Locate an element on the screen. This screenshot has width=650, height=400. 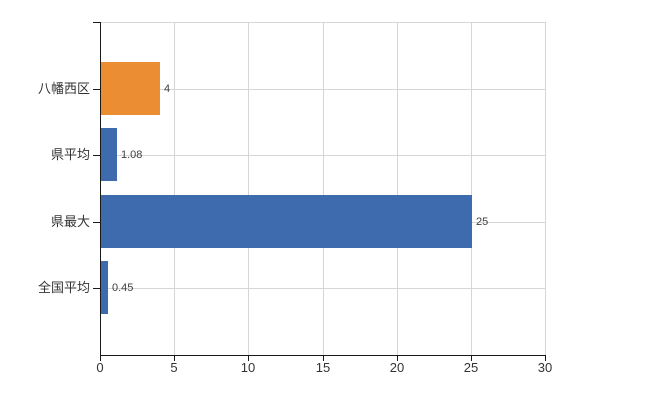
bar-value-label: 1.08 is located at coordinates (132, 155).